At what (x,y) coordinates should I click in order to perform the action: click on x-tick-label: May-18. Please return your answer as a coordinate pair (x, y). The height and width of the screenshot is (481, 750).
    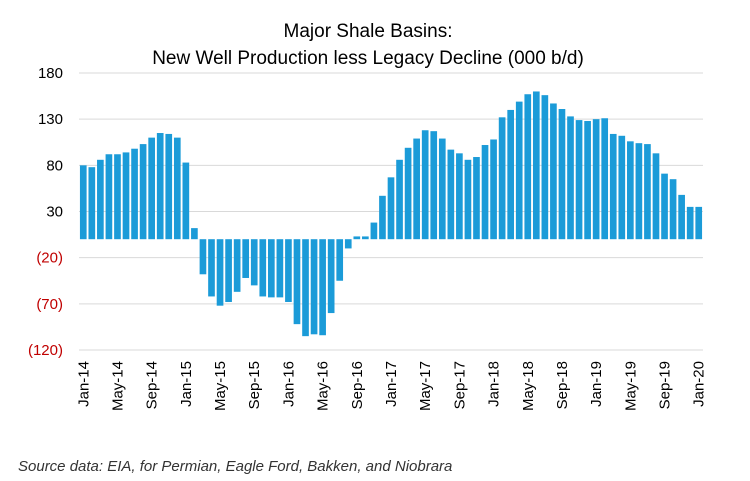
    Looking at the image, I should click on (528, 386).